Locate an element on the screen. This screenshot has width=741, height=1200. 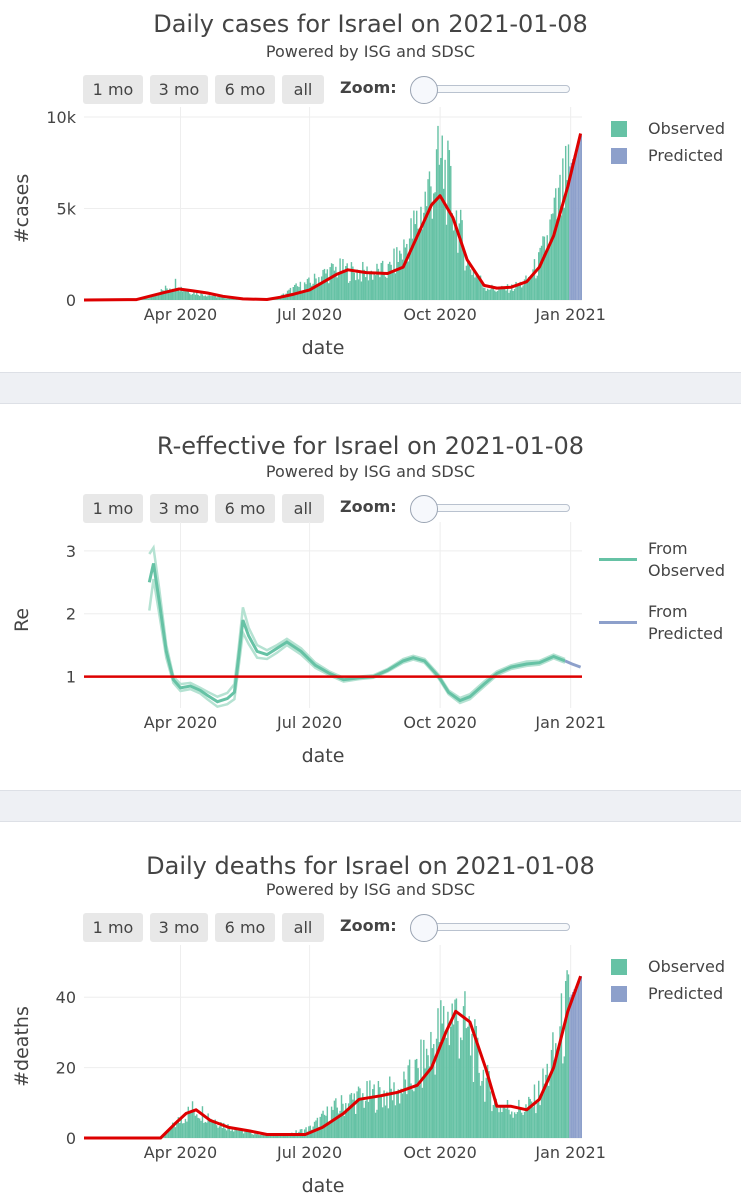
zoom-label: Zoom: is located at coordinates (368, 506).